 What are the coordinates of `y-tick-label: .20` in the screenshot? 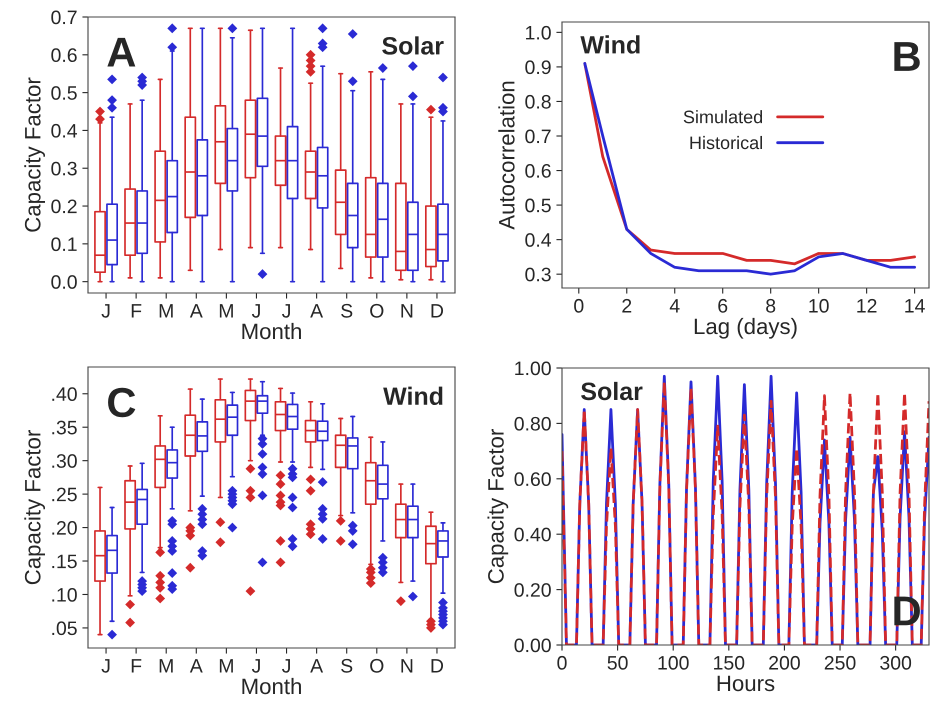 It's located at (64, 528).